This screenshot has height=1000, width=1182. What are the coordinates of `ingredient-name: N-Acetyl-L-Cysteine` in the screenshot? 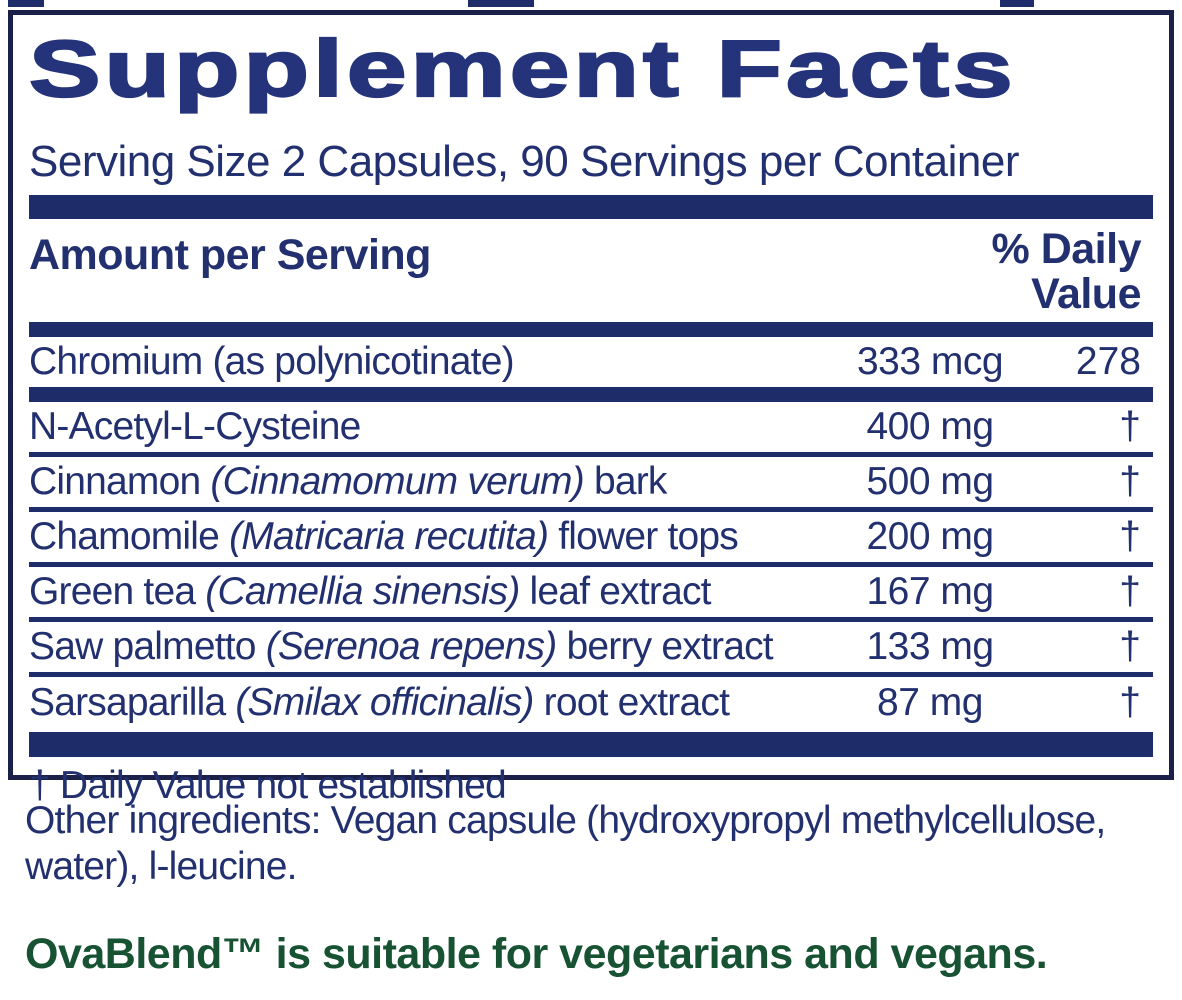 It's located at (195, 427).